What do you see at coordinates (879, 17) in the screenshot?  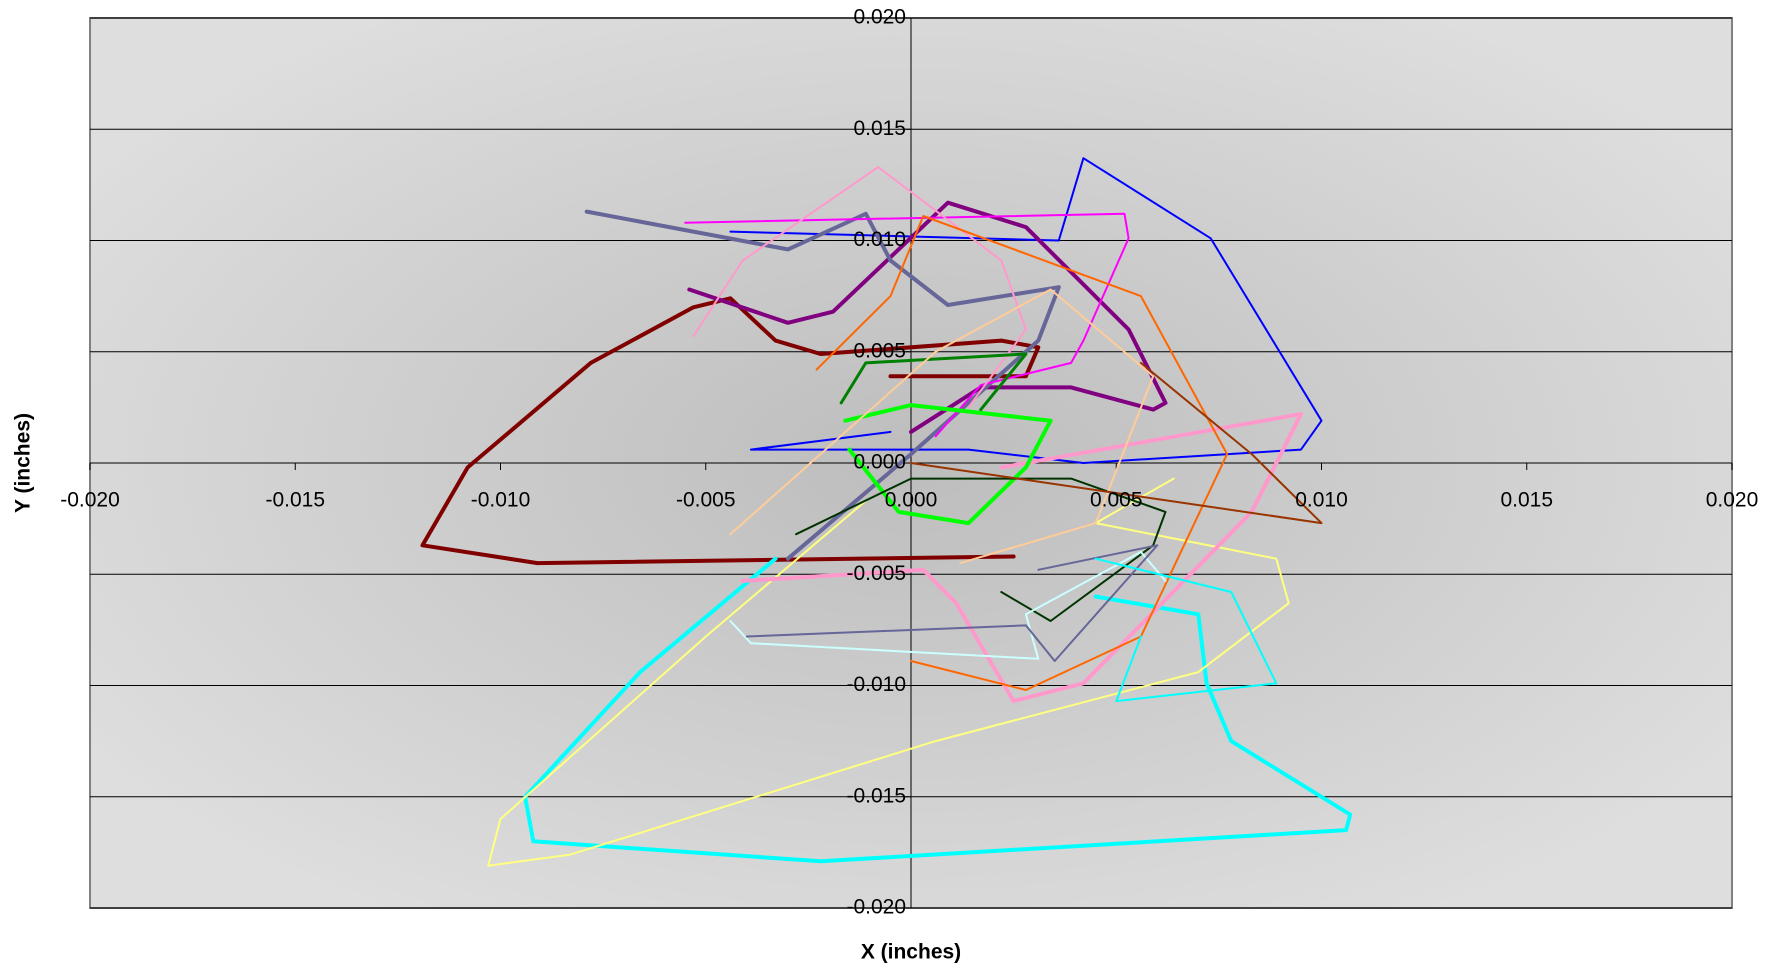 I see `y-tick-label: 0.020` at bounding box center [879, 17].